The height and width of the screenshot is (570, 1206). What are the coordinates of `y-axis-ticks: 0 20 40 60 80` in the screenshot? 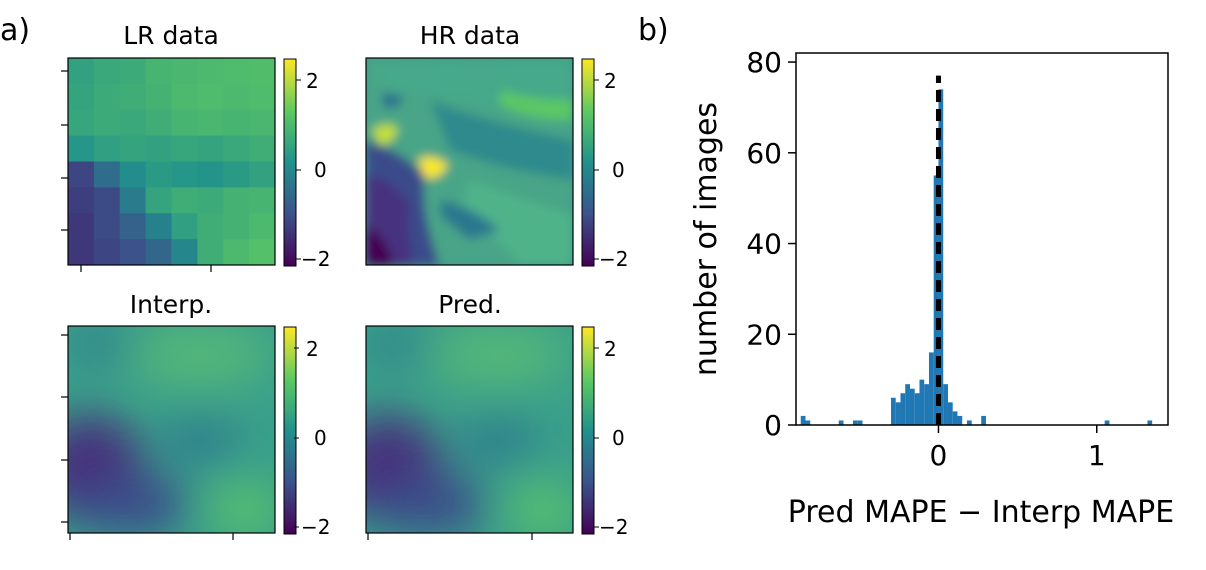 It's located at (771, 244).